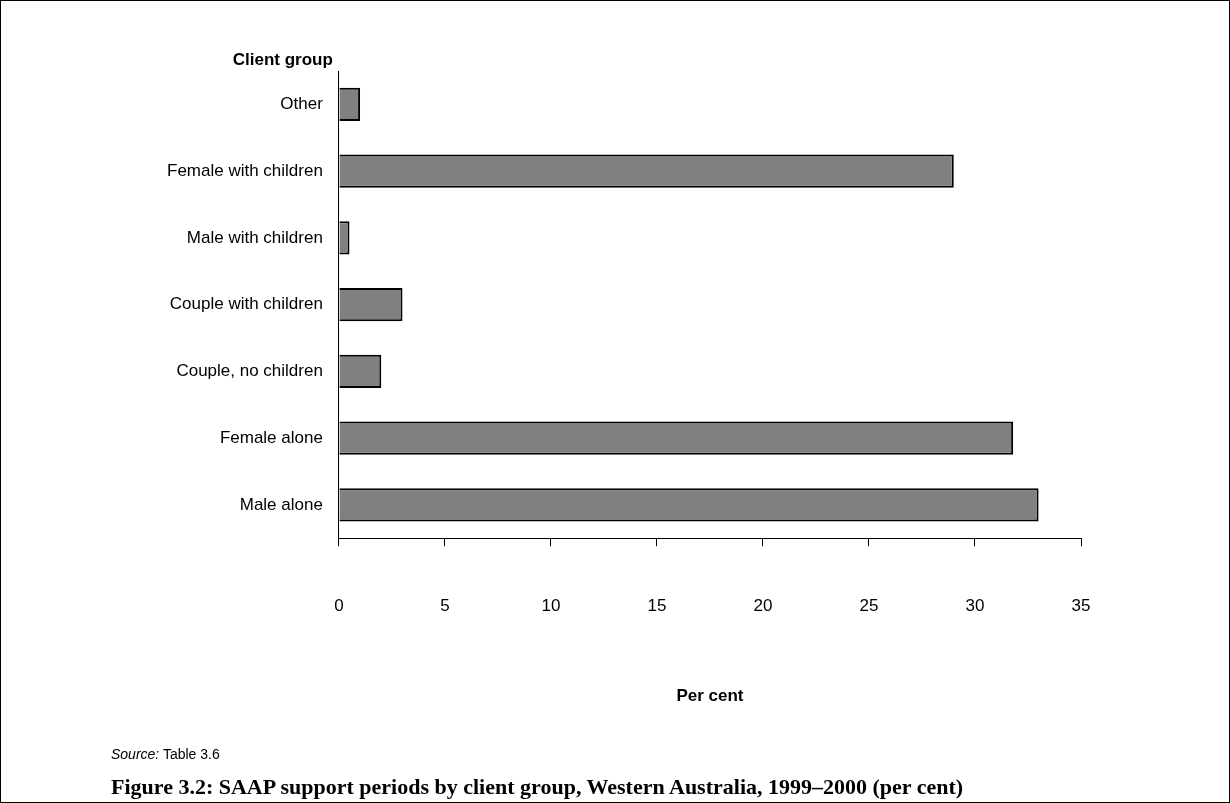 Image resolution: width=1230 pixels, height=803 pixels. Describe the element at coordinates (710, 696) in the screenshot. I see `x-axis-title: Per cent` at that location.